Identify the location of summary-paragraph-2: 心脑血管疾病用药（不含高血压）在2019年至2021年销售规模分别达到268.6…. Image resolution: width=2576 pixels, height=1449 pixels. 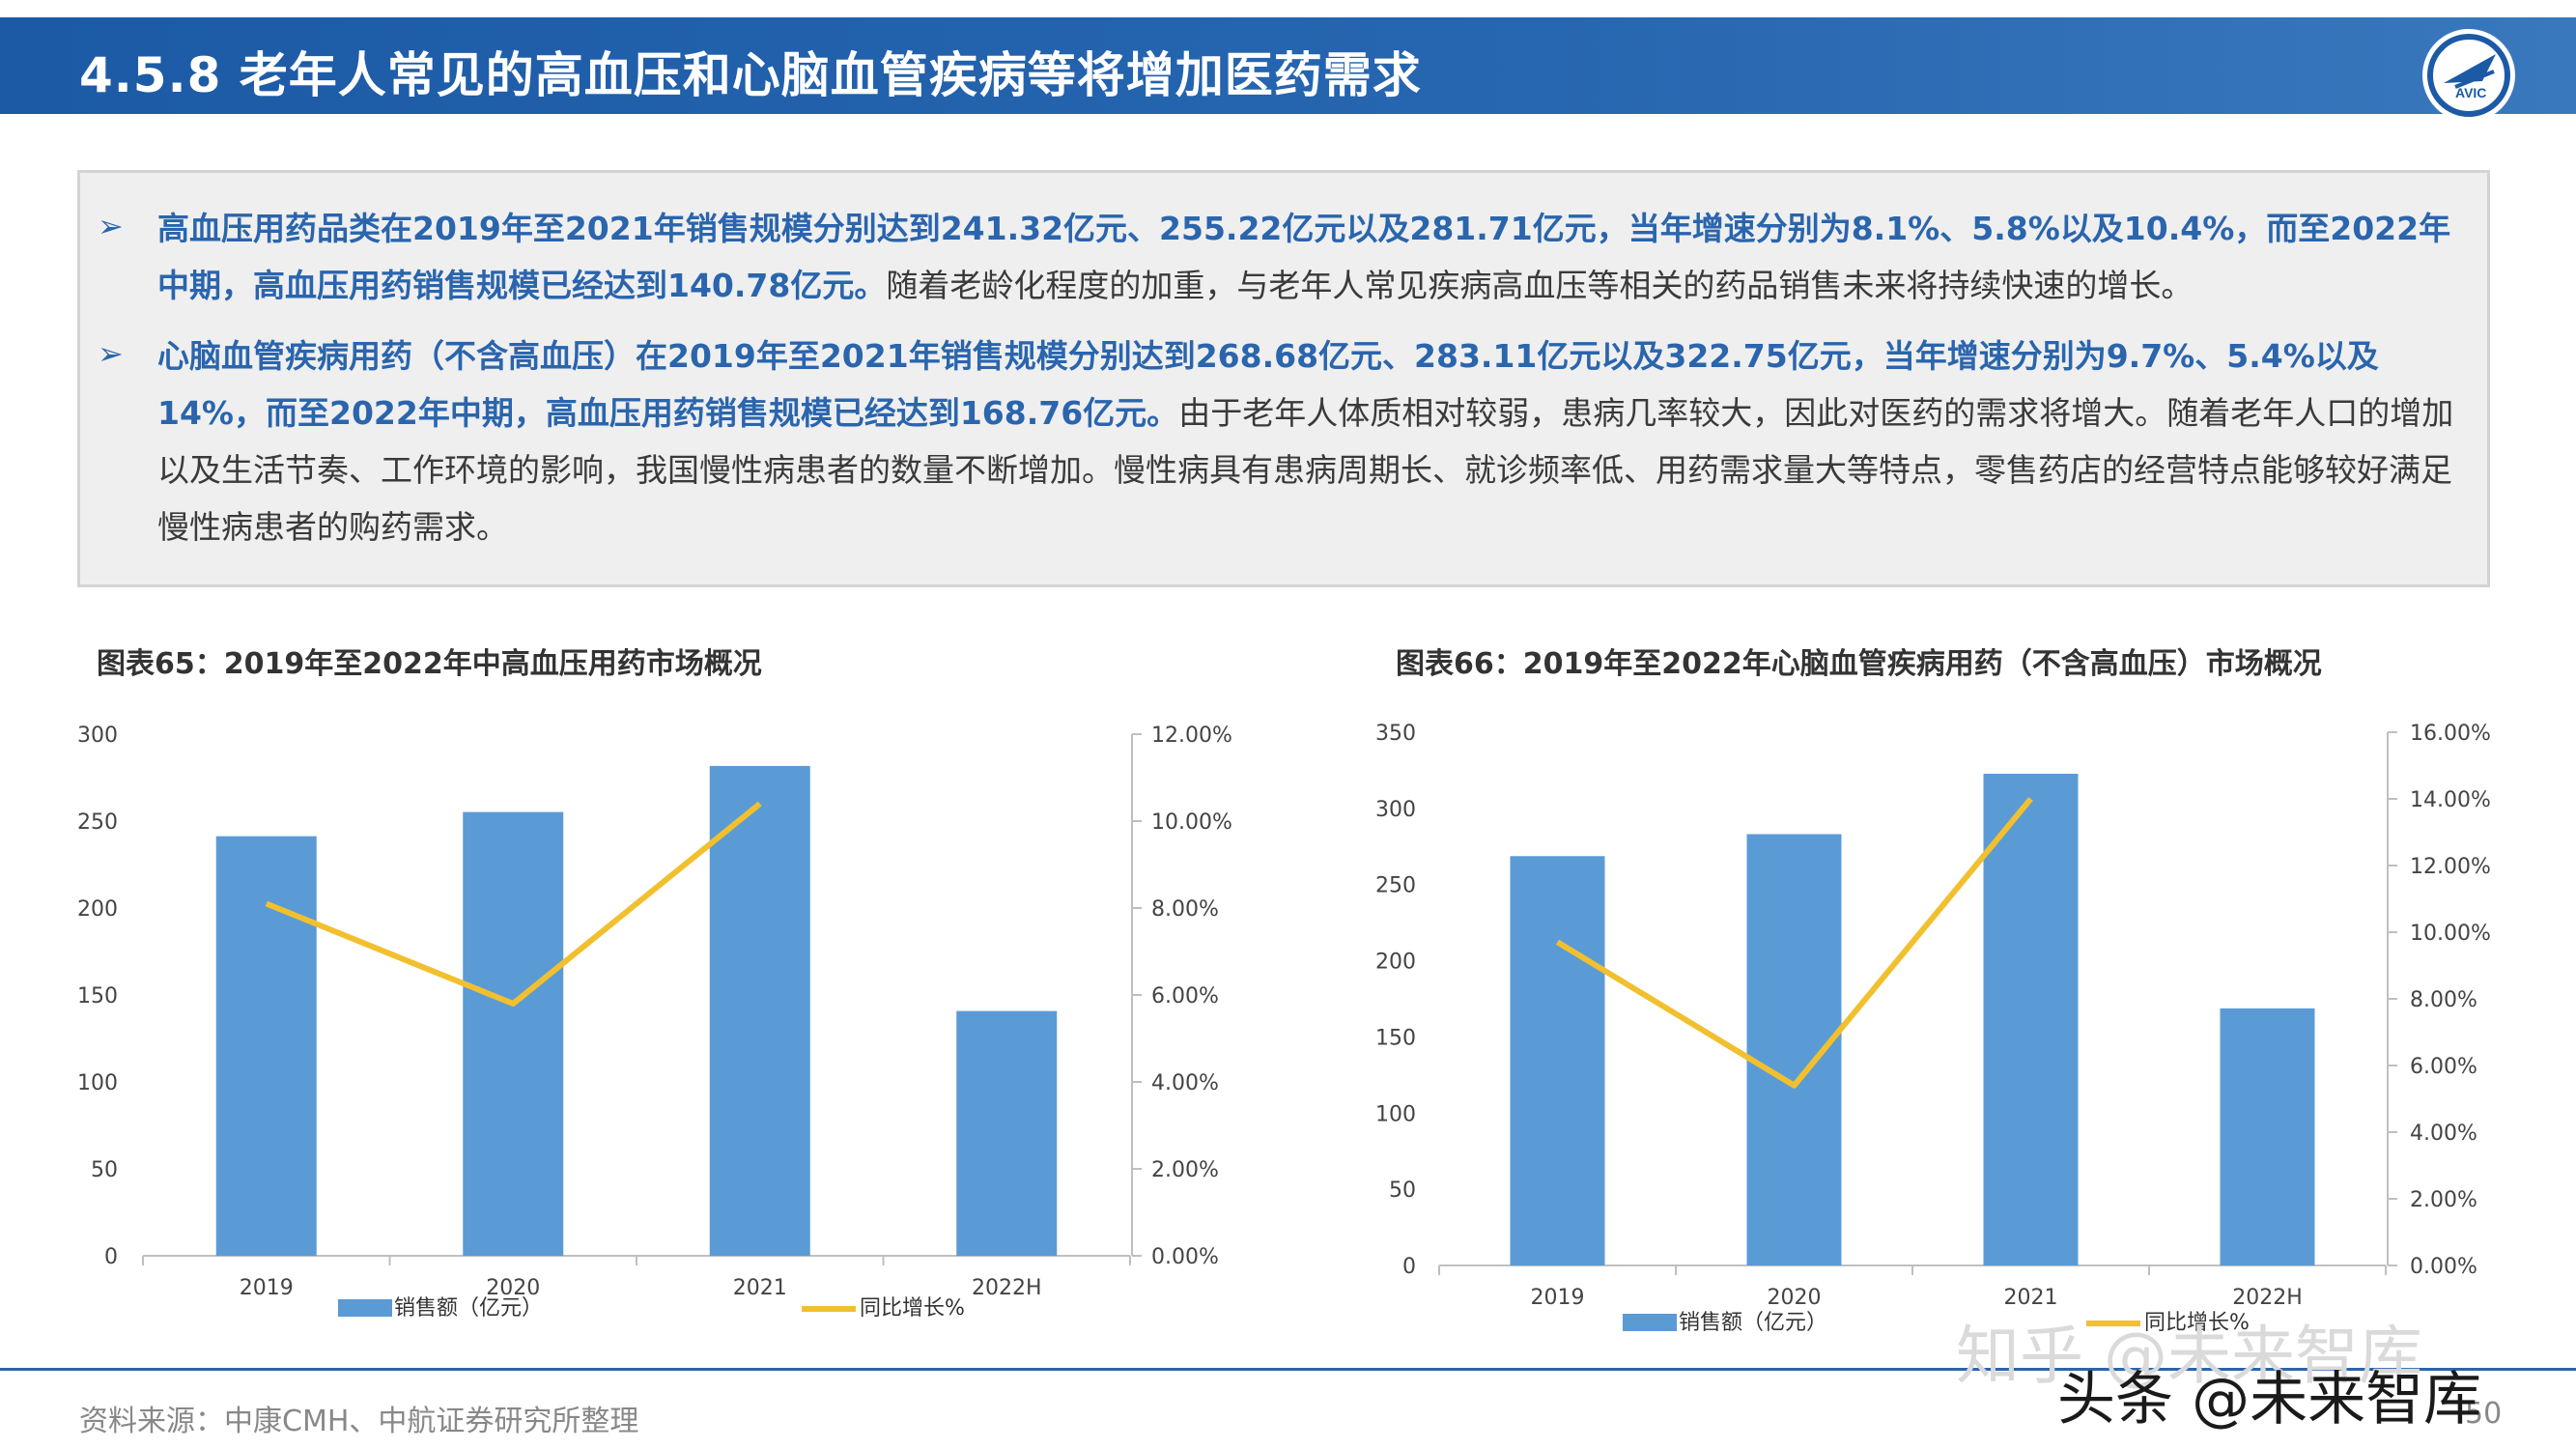
(1306, 441).